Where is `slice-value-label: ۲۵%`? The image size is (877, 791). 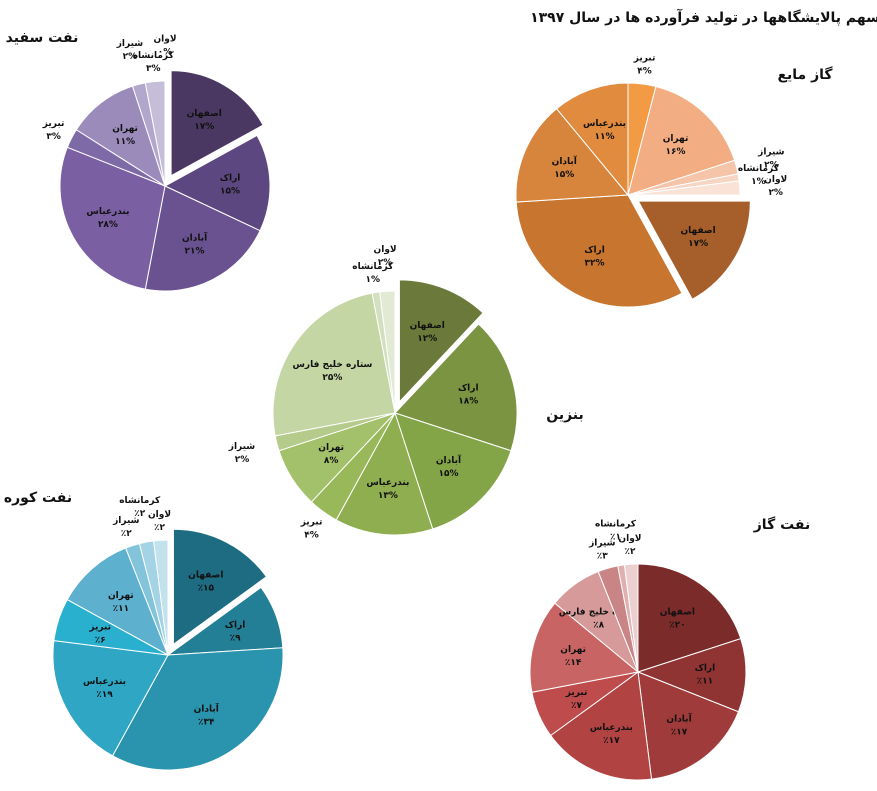
slice-value-label: ۲۵% is located at coordinates (332, 378).